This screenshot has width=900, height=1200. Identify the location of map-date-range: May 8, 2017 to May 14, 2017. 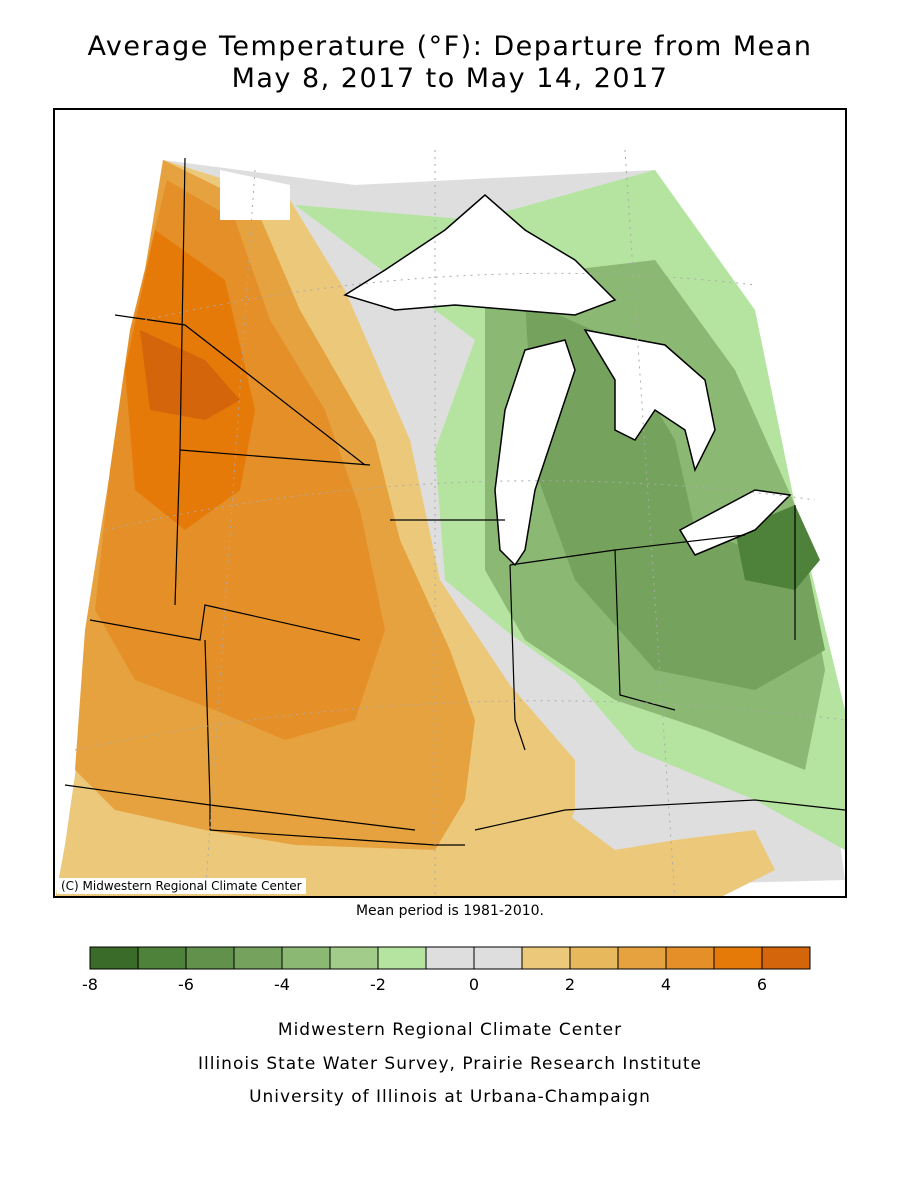
(450, 78).